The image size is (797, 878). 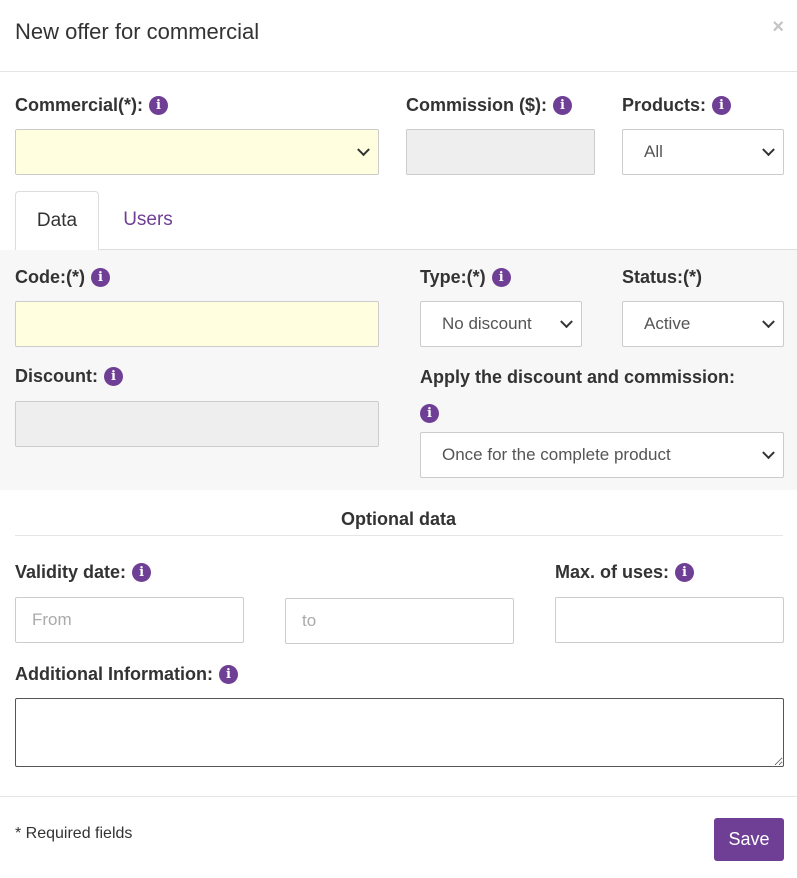 I want to click on apply-label-text: Apply the discount and commission:, so click(x=578, y=377).